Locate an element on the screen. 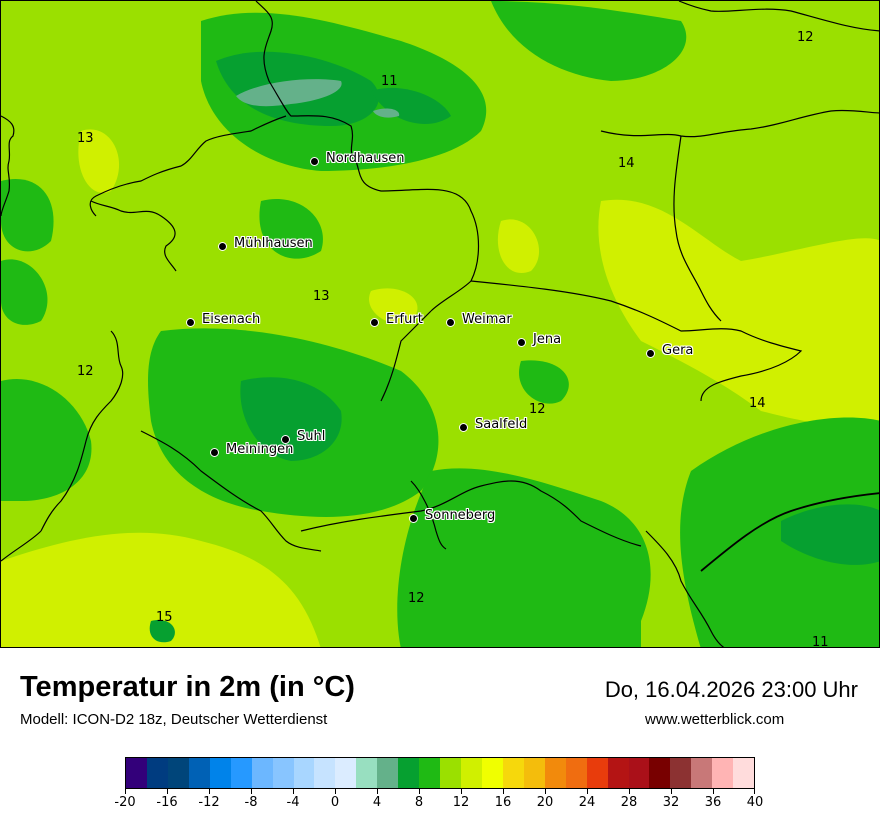 This screenshot has width=880, height=830. legend-tick-label: 0 is located at coordinates (335, 802).